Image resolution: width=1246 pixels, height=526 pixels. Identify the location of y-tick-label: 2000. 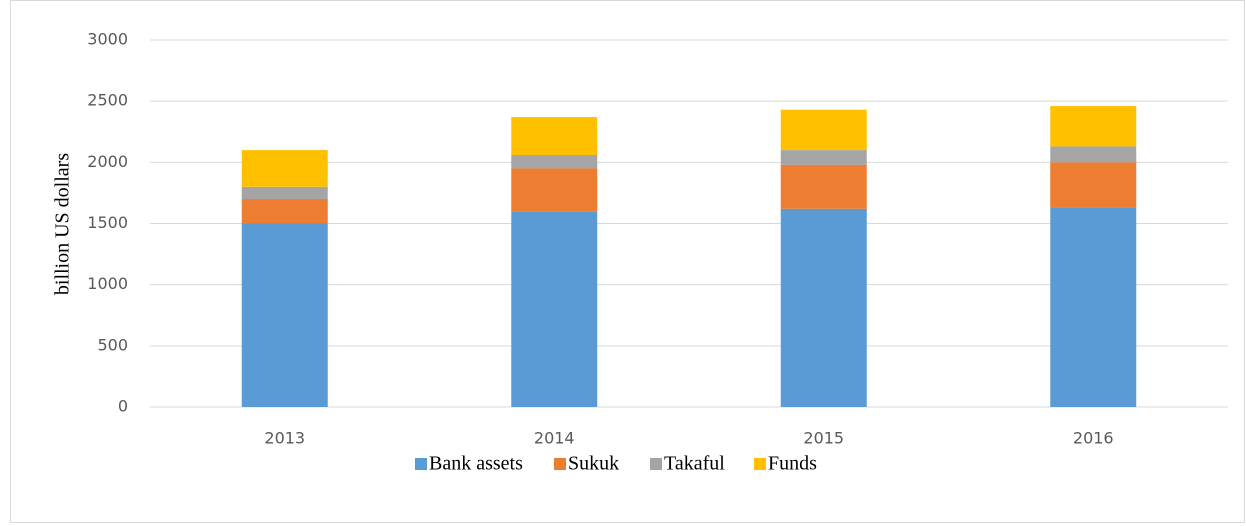
(107, 161).